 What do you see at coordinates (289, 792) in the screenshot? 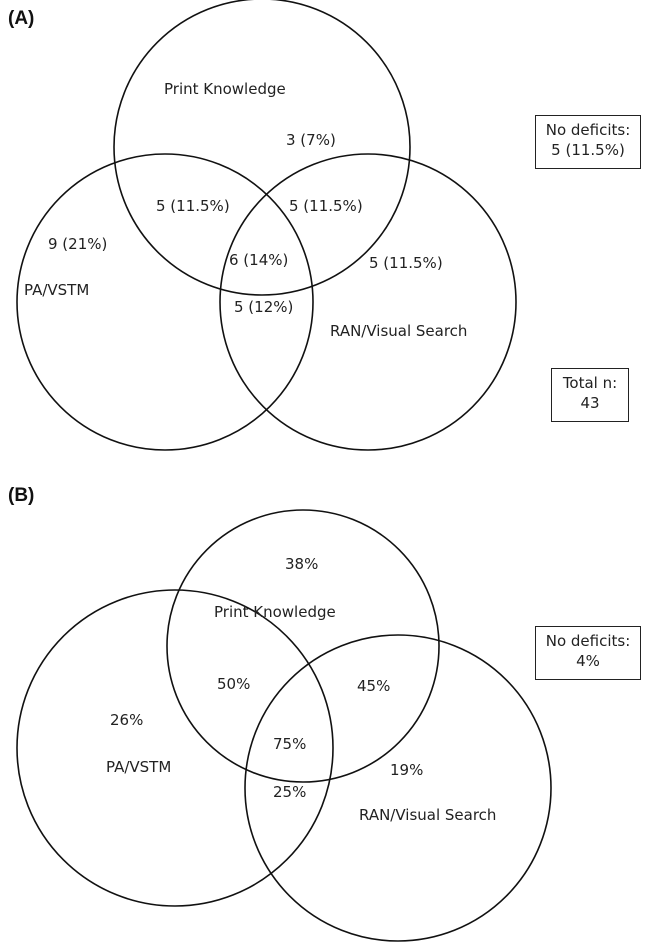
I see `region-pa-ran: 25%` at bounding box center [289, 792].